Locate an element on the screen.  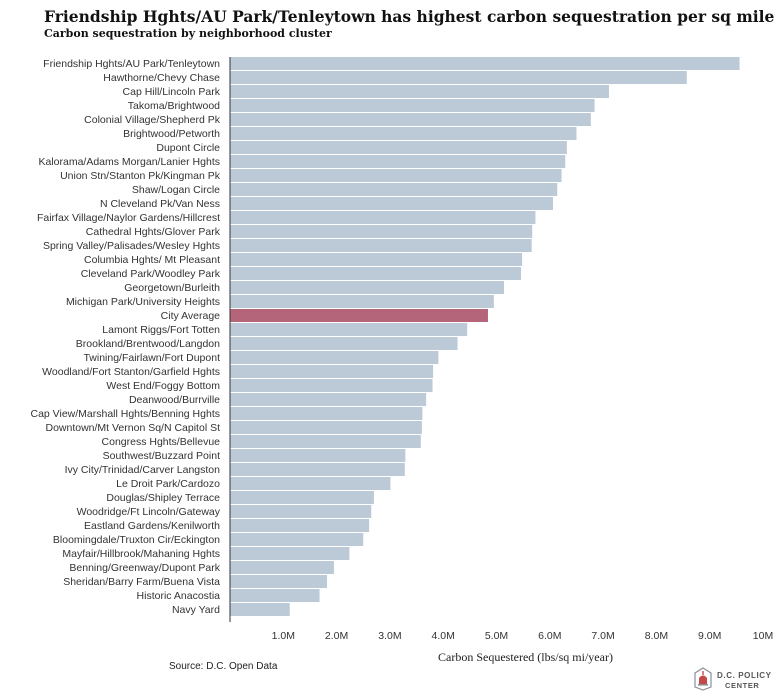
x-tick-label: 9.0M is located at coordinates (709, 636).